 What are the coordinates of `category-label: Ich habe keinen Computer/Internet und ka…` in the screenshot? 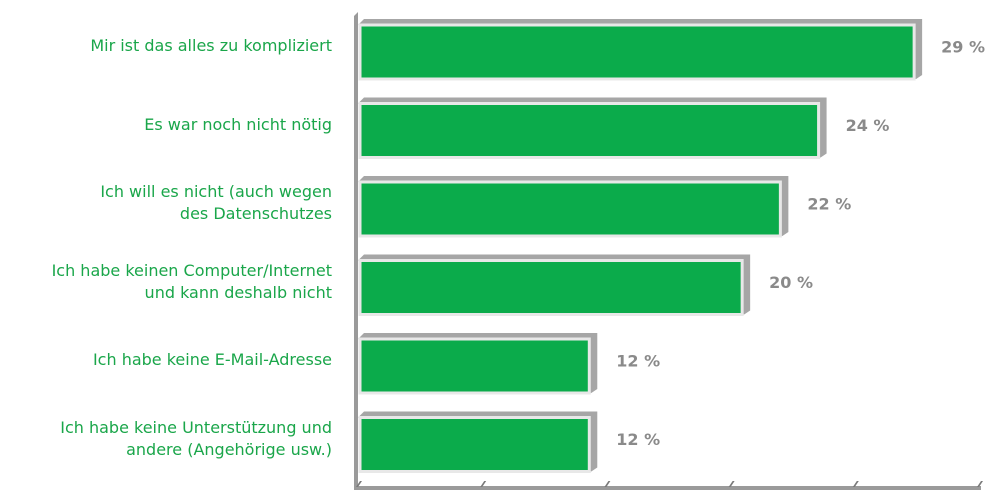 It's located at (191, 281).